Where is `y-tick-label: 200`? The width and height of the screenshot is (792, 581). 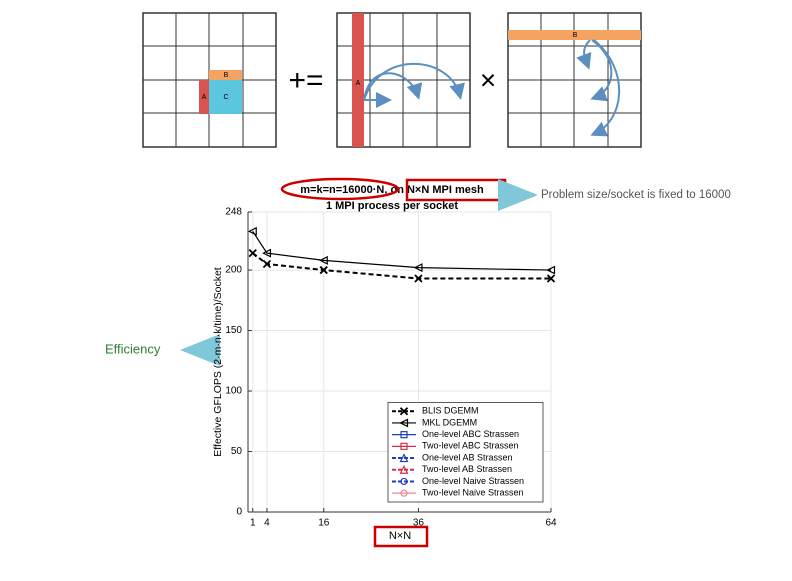
y-tick-label: 200 is located at coordinates (233, 270).